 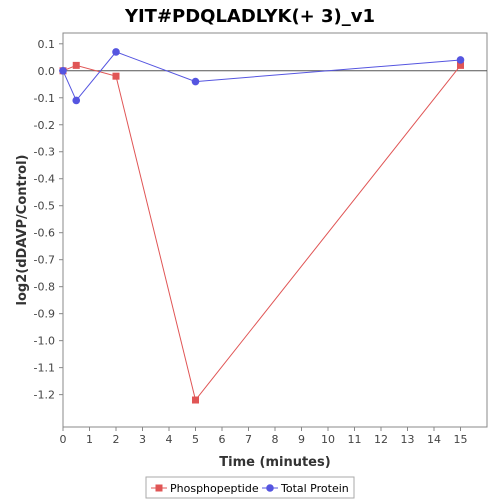 What do you see at coordinates (461, 439) in the screenshot?
I see `x-tick-label: 15` at bounding box center [461, 439].